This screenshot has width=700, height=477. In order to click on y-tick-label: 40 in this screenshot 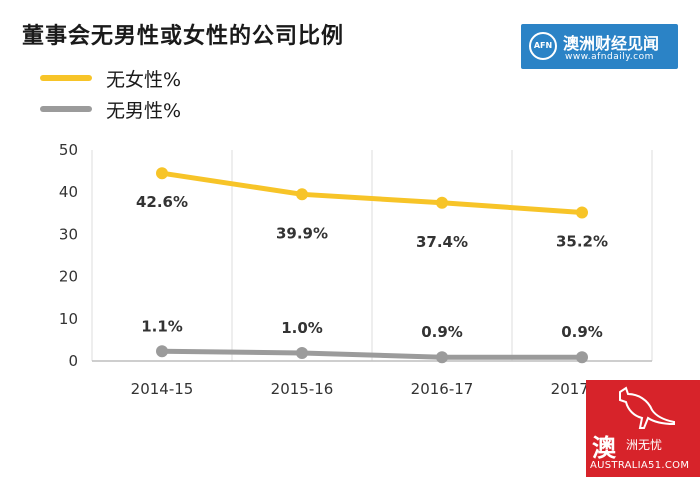, I will do `click(68, 192)`.